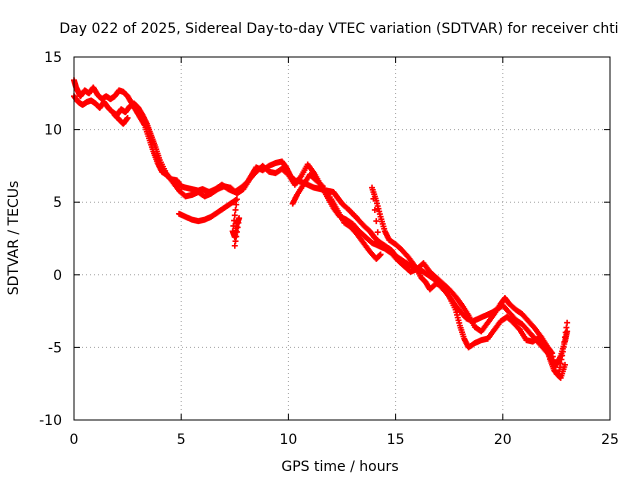 This screenshot has height=480, width=640. I want to click on x-tick-label: 10, so click(288, 440).